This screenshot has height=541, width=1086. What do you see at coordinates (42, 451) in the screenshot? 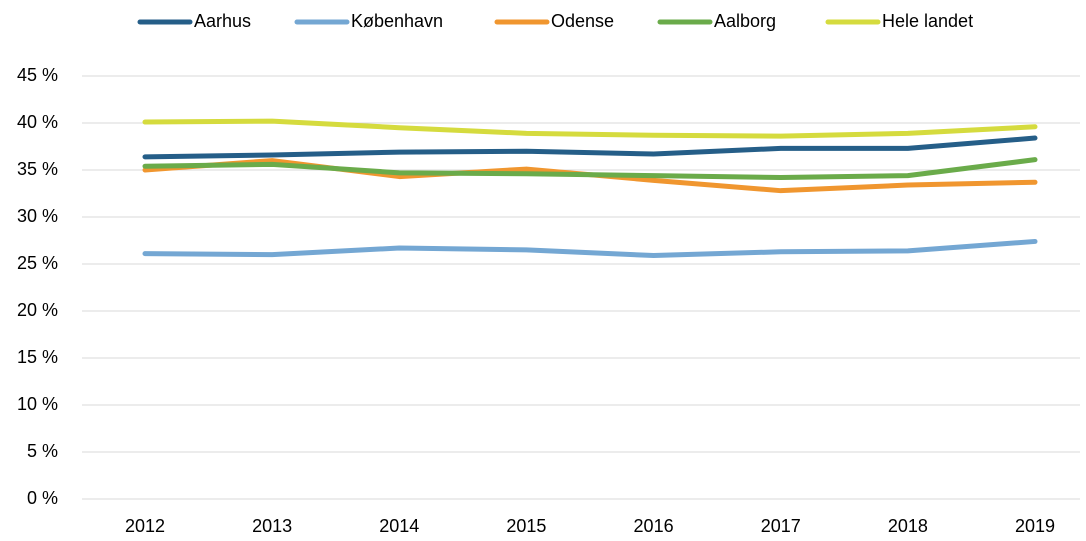
I see `y-tick-label: 5 %` at bounding box center [42, 451].